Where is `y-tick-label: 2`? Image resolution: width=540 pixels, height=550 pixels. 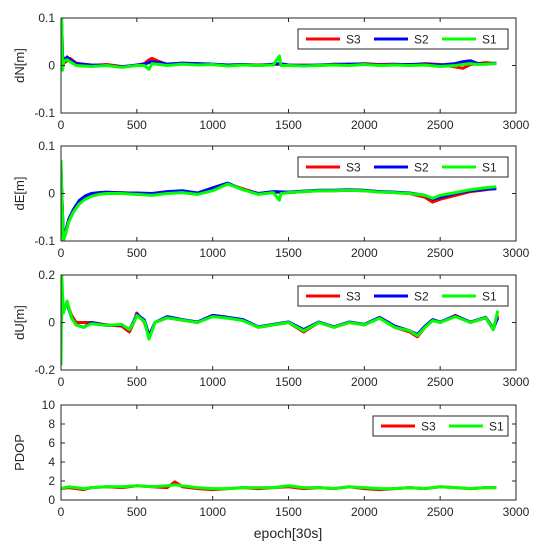 y-tick-label: 2 is located at coordinates (51, 481).